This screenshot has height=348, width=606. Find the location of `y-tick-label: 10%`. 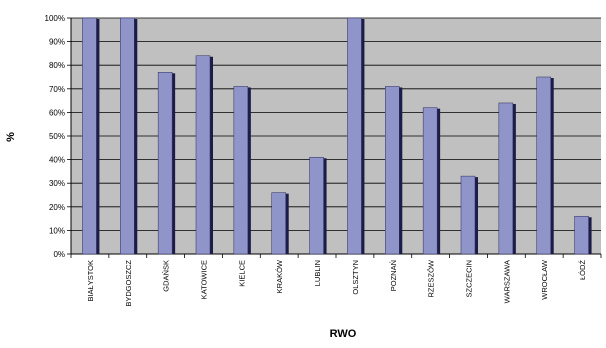

y-tick-label: 10% is located at coordinates (57, 230).